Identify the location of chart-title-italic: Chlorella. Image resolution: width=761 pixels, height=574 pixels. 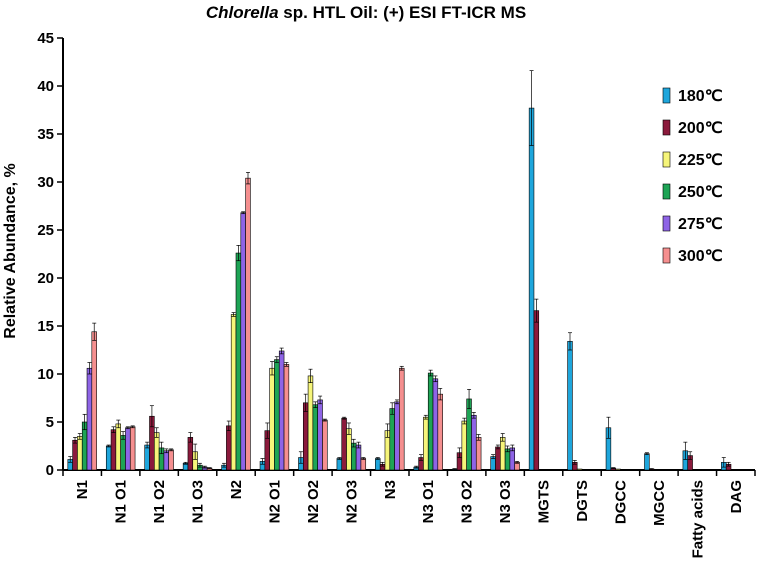
(242, 12).